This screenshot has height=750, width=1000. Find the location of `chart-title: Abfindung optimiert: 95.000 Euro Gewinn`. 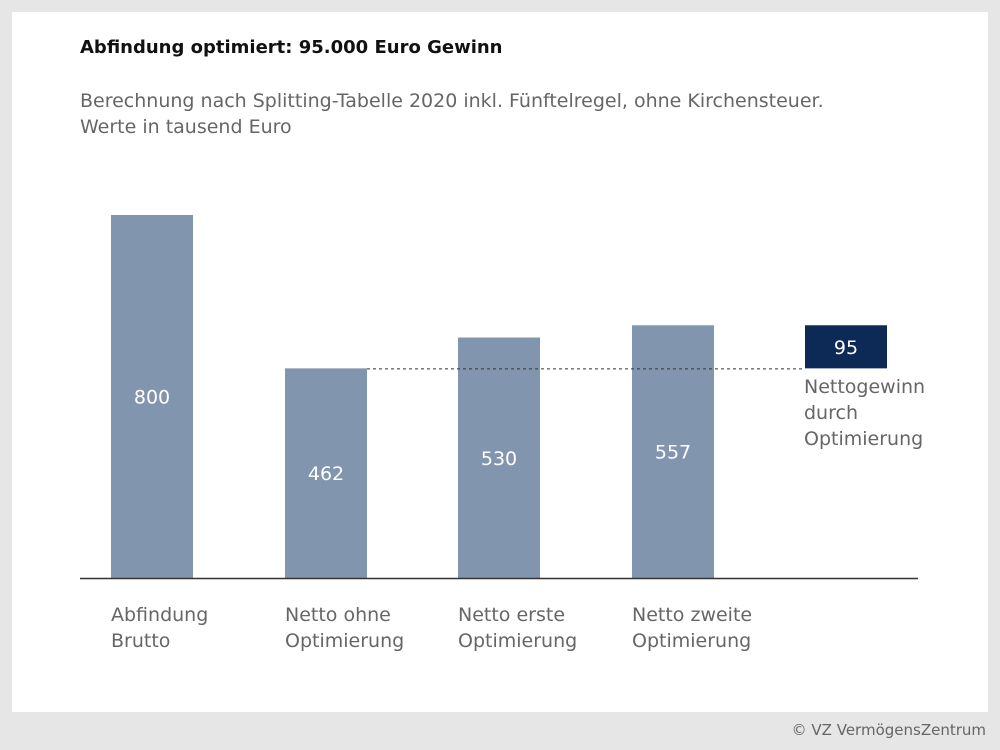

chart-title: Abfindung optimiert: 95.000 Euro Gewinn is located at coordinates (291, 47).